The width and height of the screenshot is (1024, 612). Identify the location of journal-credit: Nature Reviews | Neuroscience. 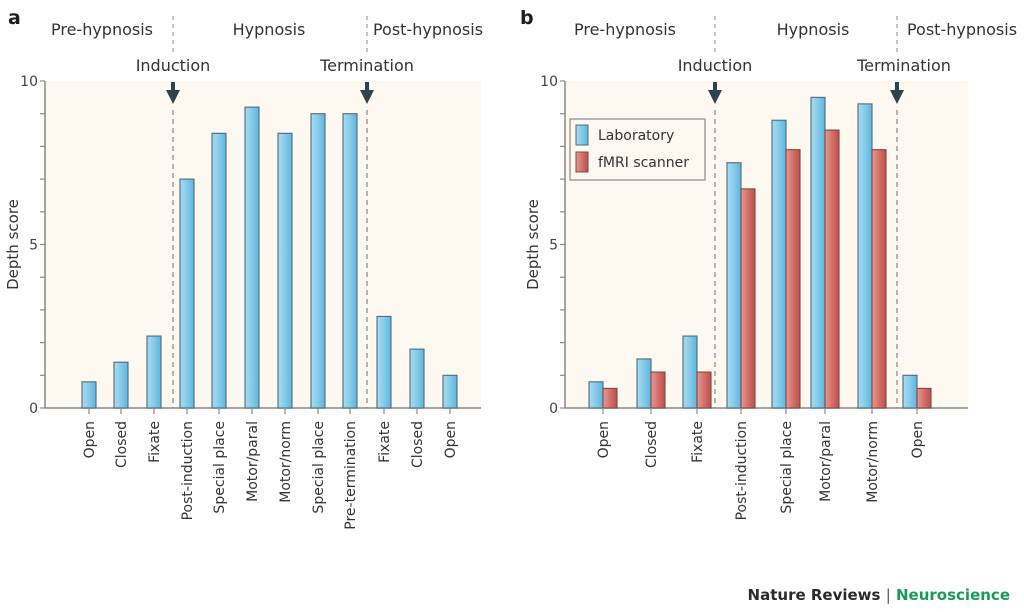
(879, 595).